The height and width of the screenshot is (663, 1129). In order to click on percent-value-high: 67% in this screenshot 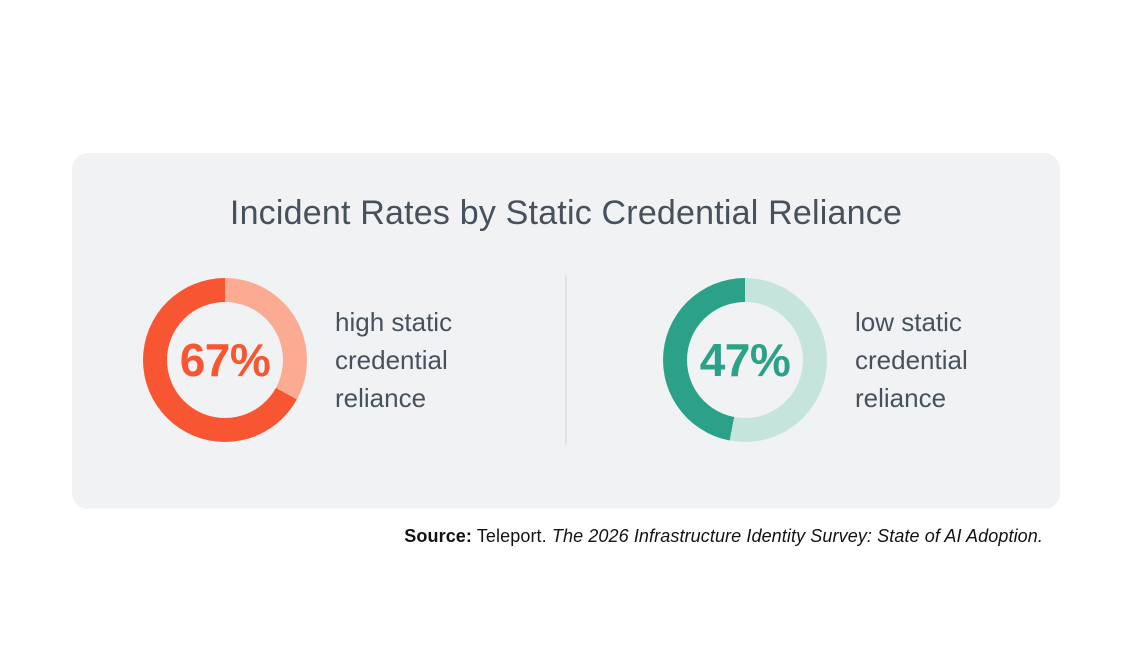, I will do `click(225, 360)`.